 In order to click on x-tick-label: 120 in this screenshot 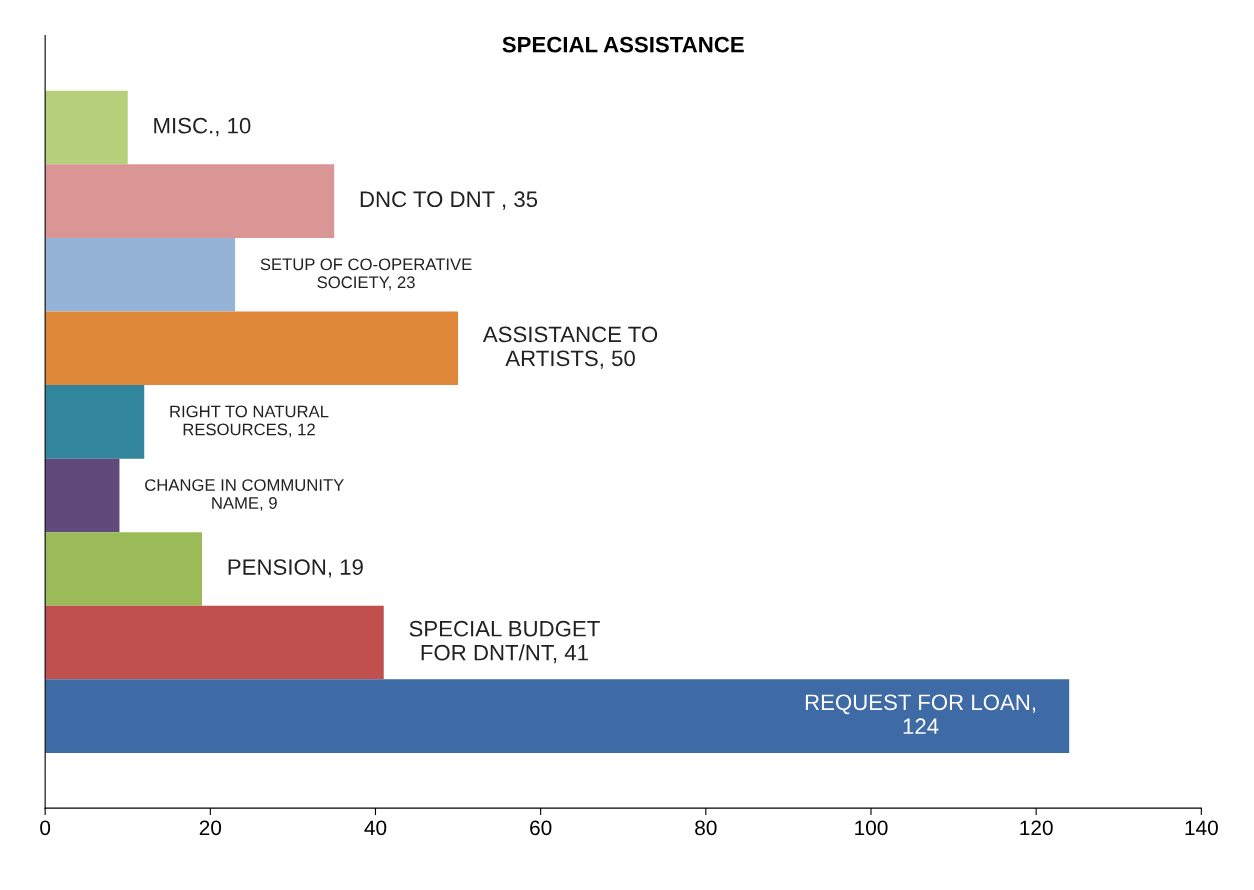, I will do `click(1036, 828)`.